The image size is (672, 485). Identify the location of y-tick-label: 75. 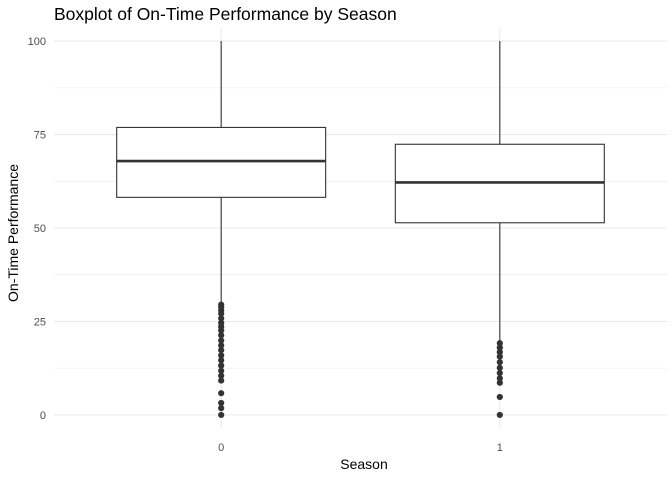
(40, 136).